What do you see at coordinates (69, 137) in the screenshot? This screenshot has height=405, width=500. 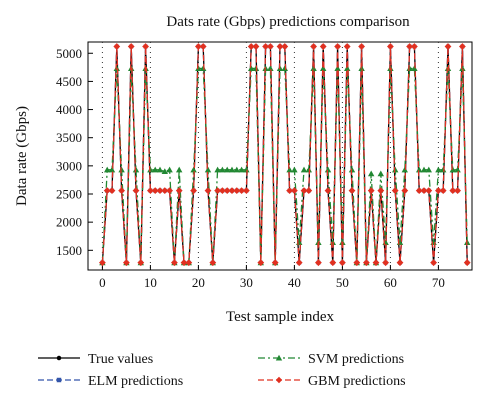 I see `y-tick-label: 3500` at bounding box center [69, 137].